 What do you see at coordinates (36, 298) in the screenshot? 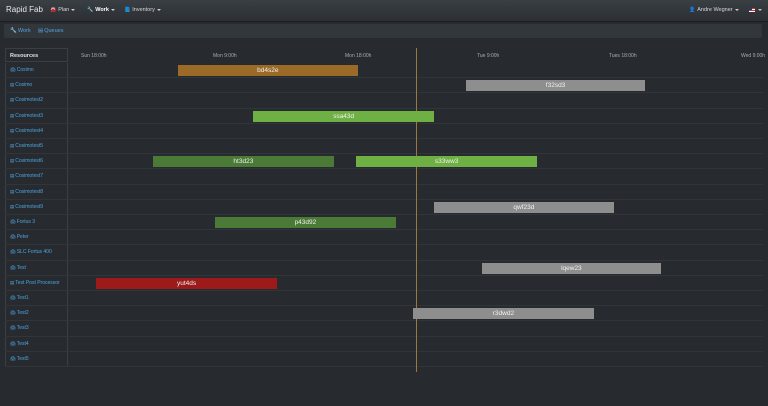
I see `resource-link: 🖨Test1` at bounding box center [36, 298].